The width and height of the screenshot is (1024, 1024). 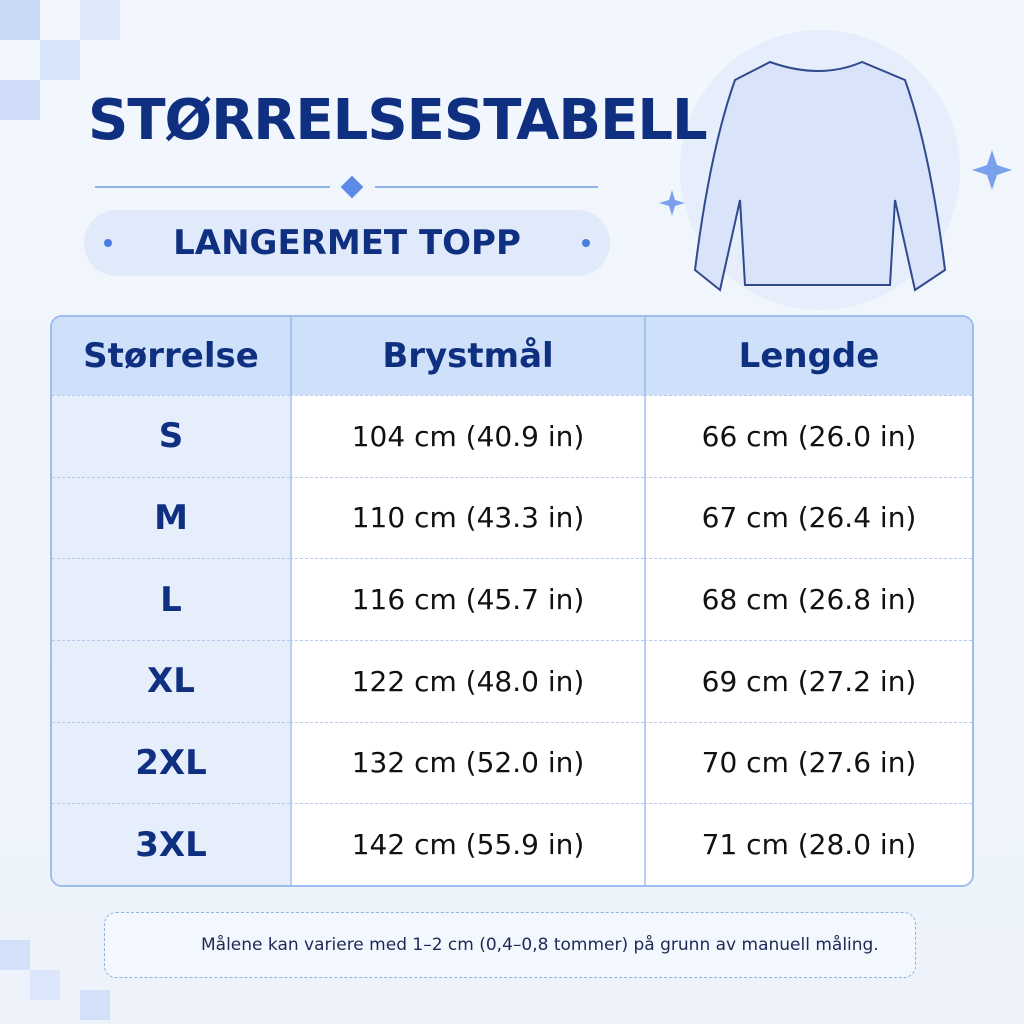 What do you see at coordinates (171, 680) in the screenshot?
I see `table-cell: XL` at bounding box center [171, 680].